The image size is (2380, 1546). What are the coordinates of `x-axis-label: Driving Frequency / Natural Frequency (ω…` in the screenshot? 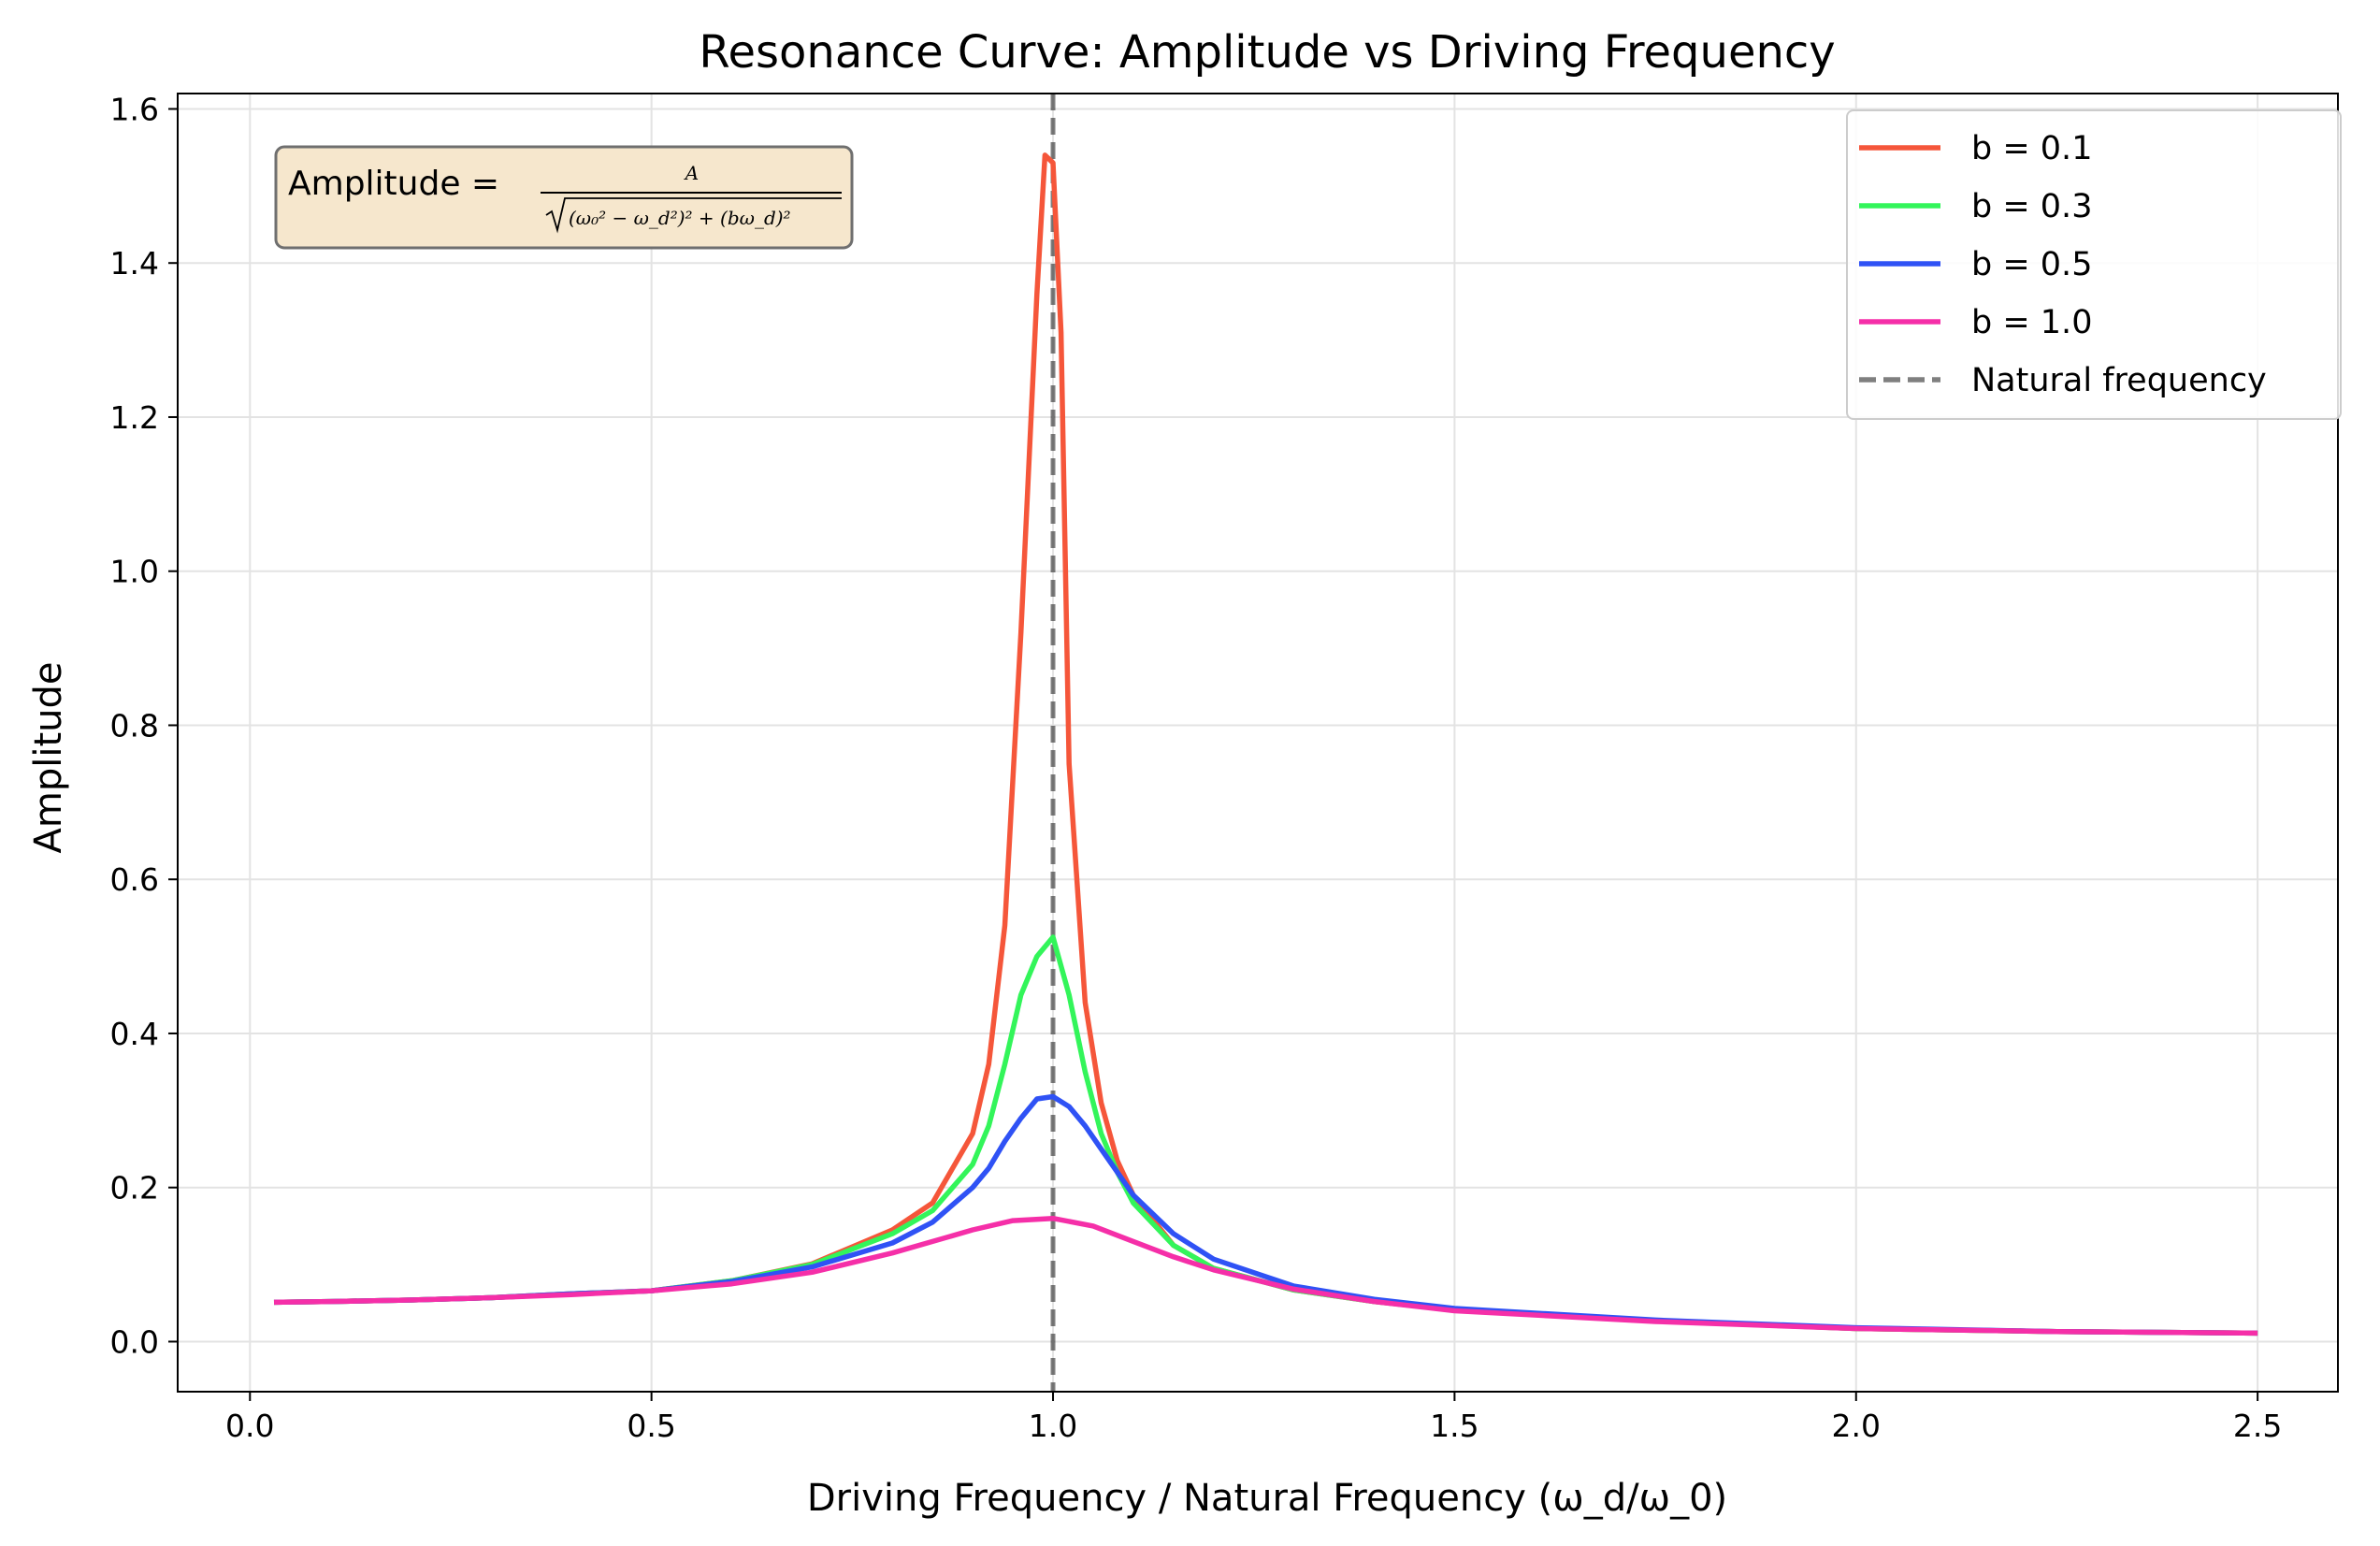 It's located at (1267, 1499).